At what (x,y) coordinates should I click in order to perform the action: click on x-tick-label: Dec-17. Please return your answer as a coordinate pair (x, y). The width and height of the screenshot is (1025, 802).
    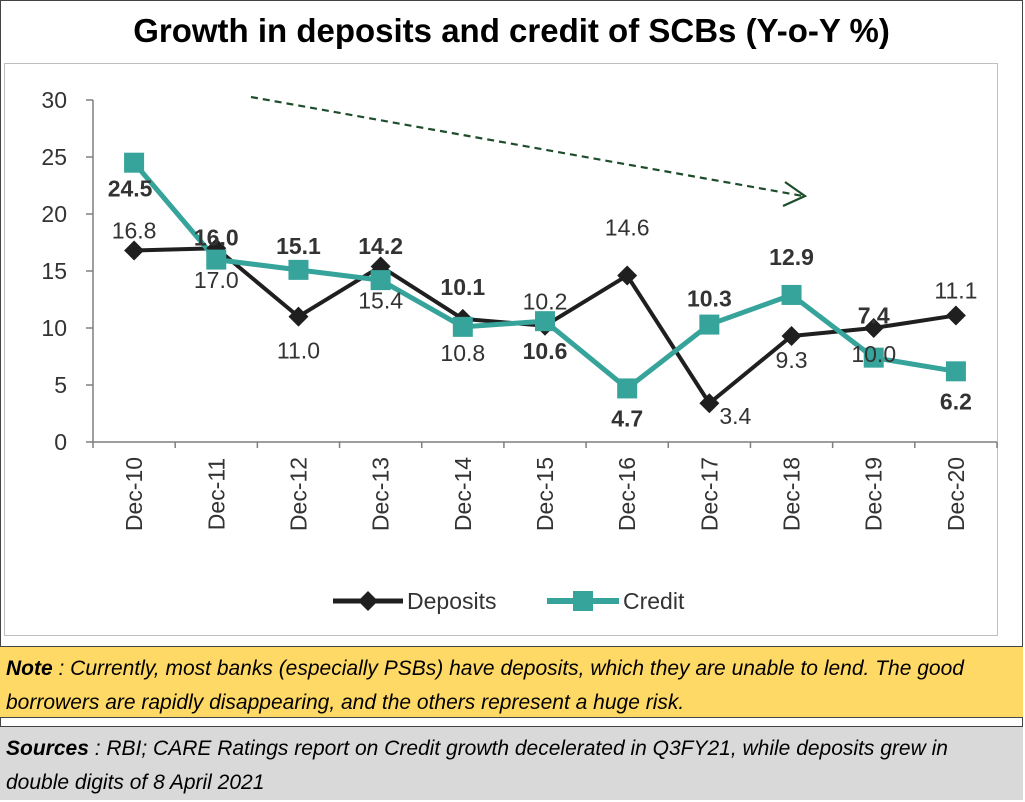
    Looking at the image, I should click on (709, 494).